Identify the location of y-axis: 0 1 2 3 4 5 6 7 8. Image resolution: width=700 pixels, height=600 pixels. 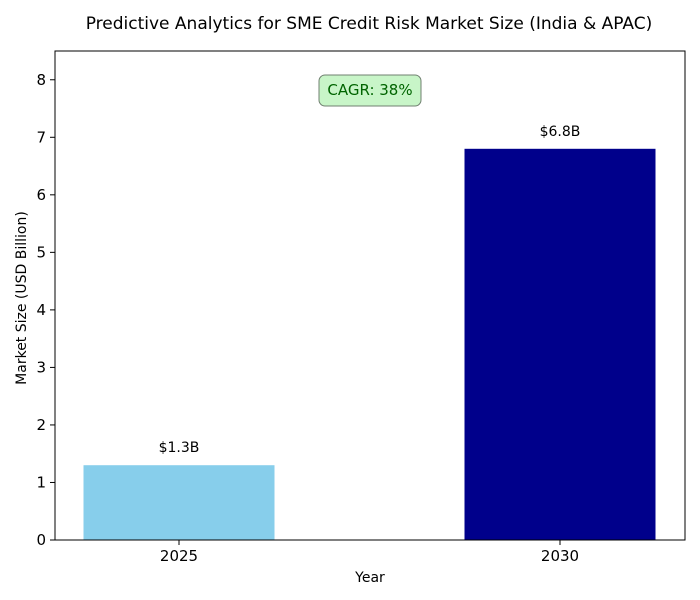
(45, 310).